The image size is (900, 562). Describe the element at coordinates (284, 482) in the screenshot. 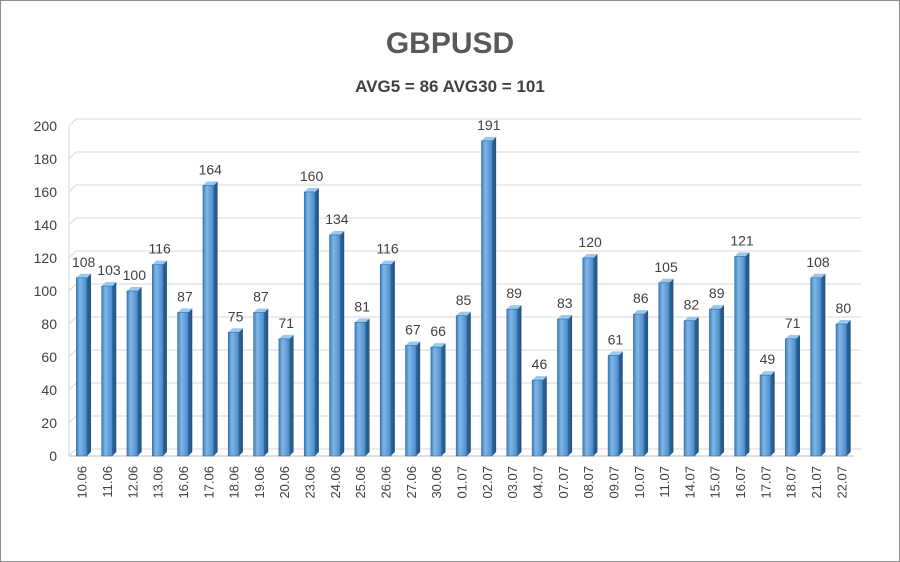

I see `x-tick-label: 20.06` at that location.